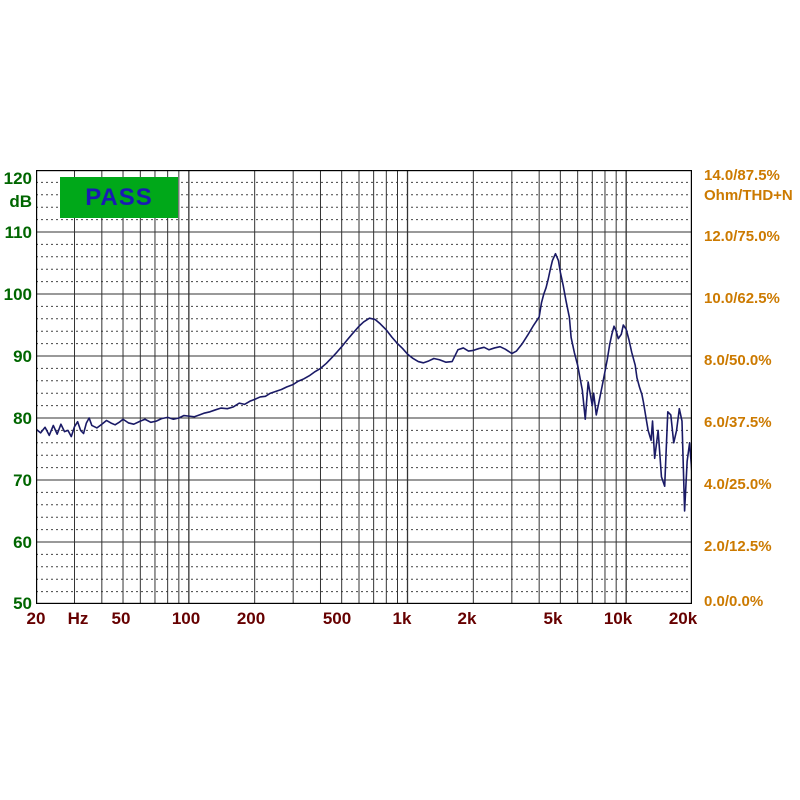 The image size is (800, 800). What do you see at coordinates (251, 618) in the screenshot?
I see `x-axis-label-200: 200` at bounding box center [251, 618].